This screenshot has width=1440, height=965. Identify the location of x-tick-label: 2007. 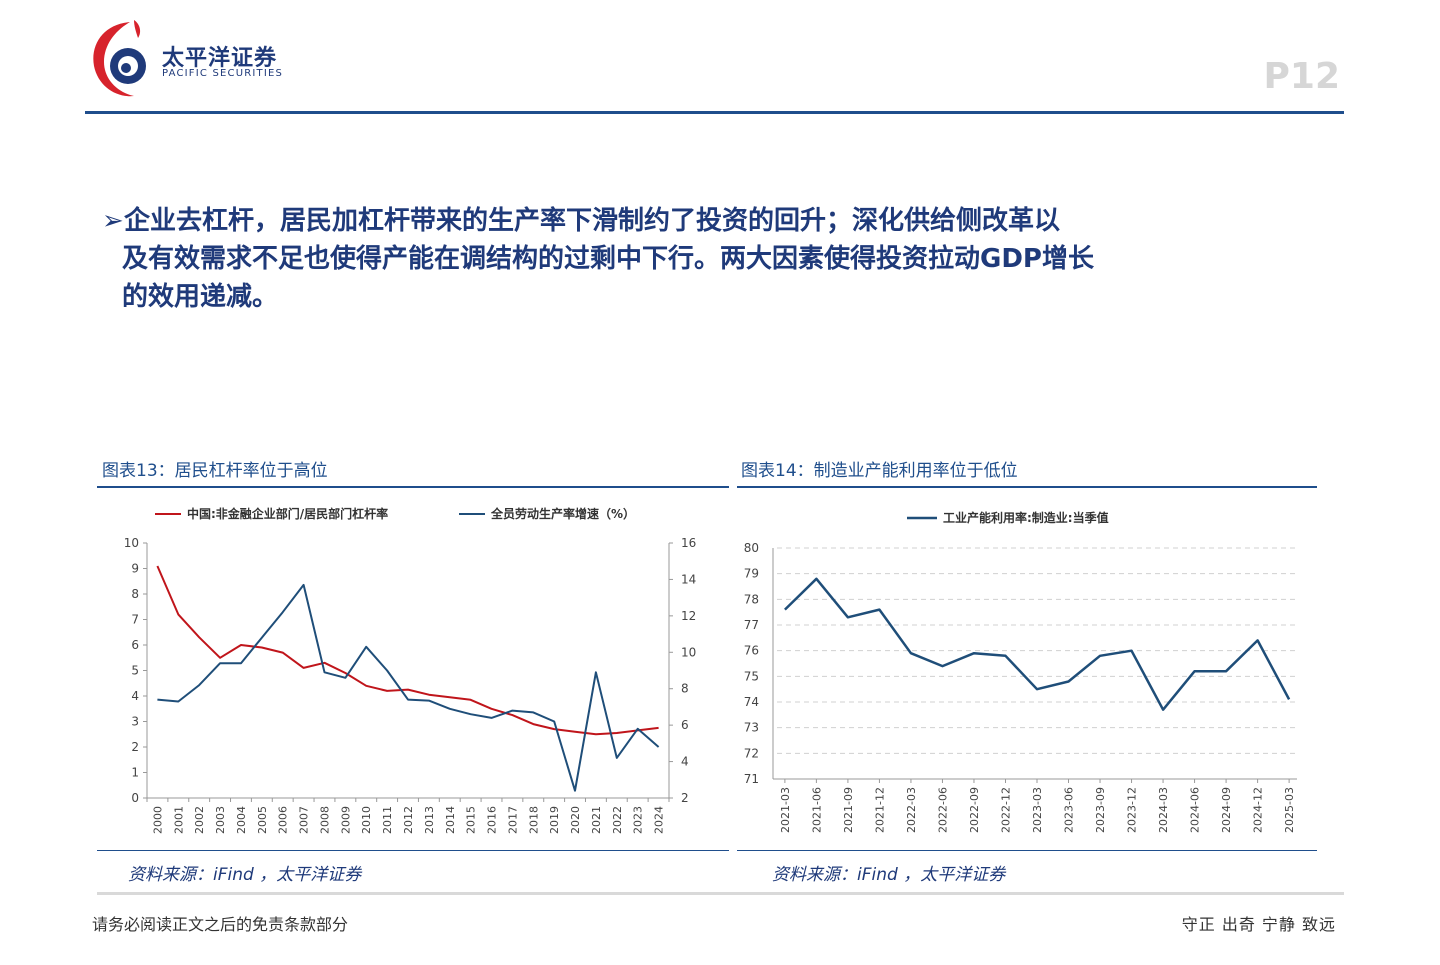
(304, 820).